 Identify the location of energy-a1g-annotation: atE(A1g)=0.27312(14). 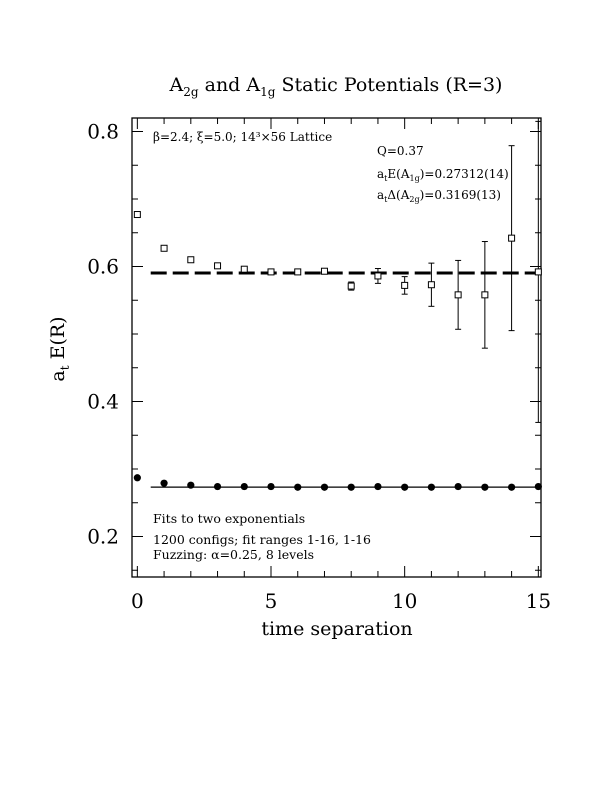
(443, 175).